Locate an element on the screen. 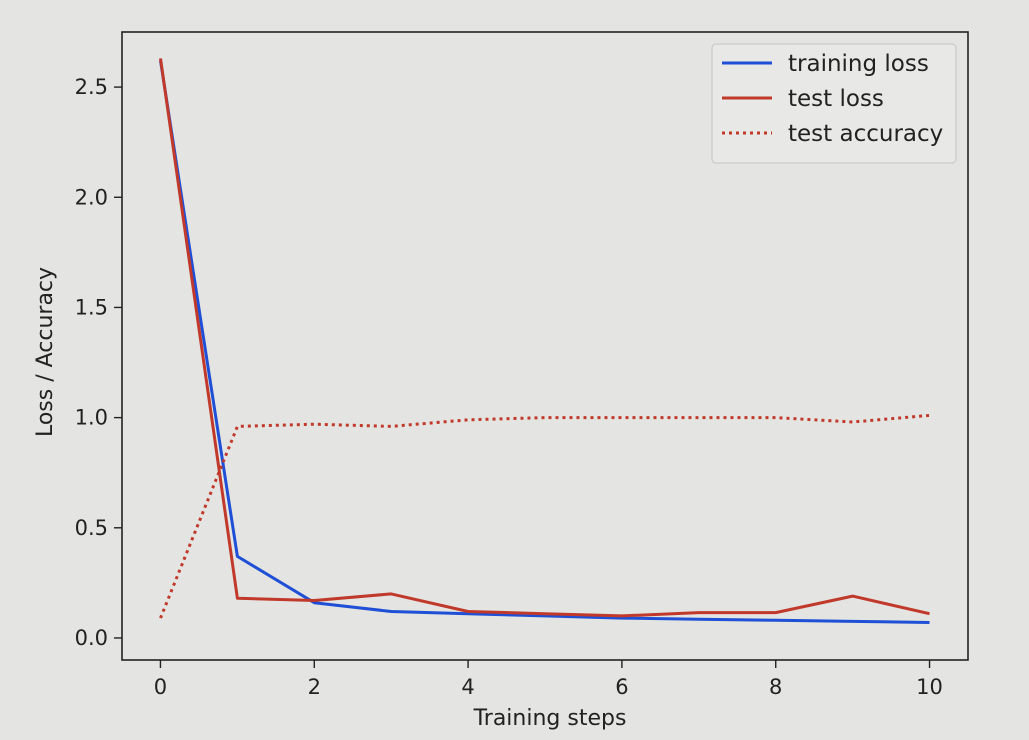  x-tick-label: 4 is located at coordinates (467, 687).